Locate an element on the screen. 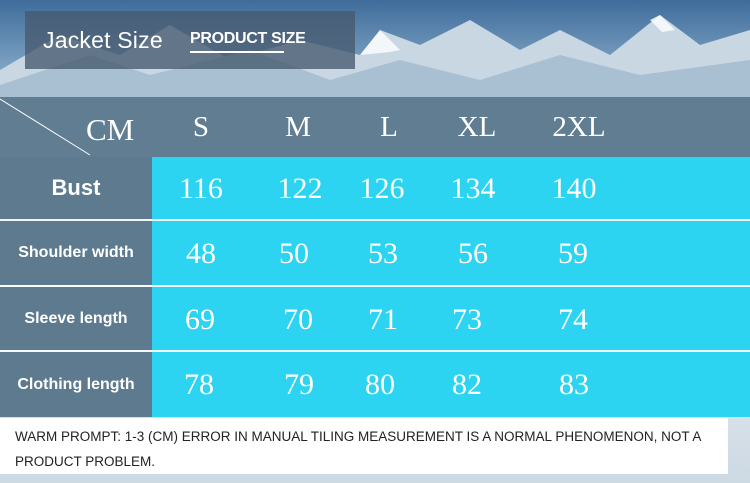 The image size is (750, 483). size-header-m: M is located at coordinates (298, 127).